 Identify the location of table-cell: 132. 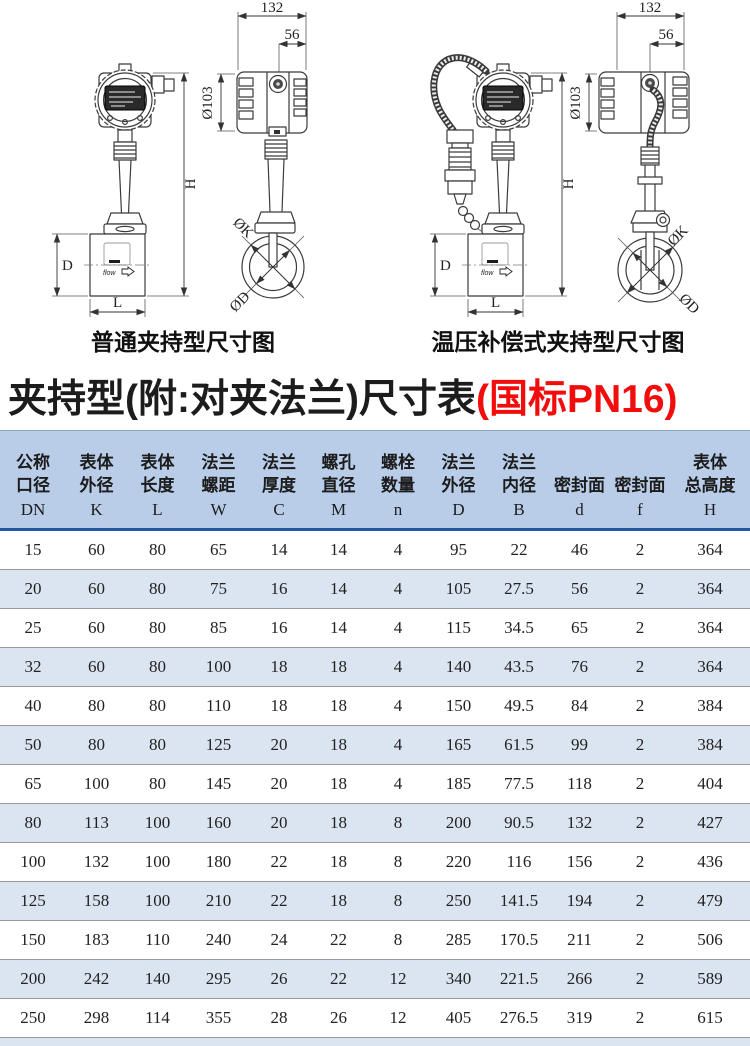
(96, 861).